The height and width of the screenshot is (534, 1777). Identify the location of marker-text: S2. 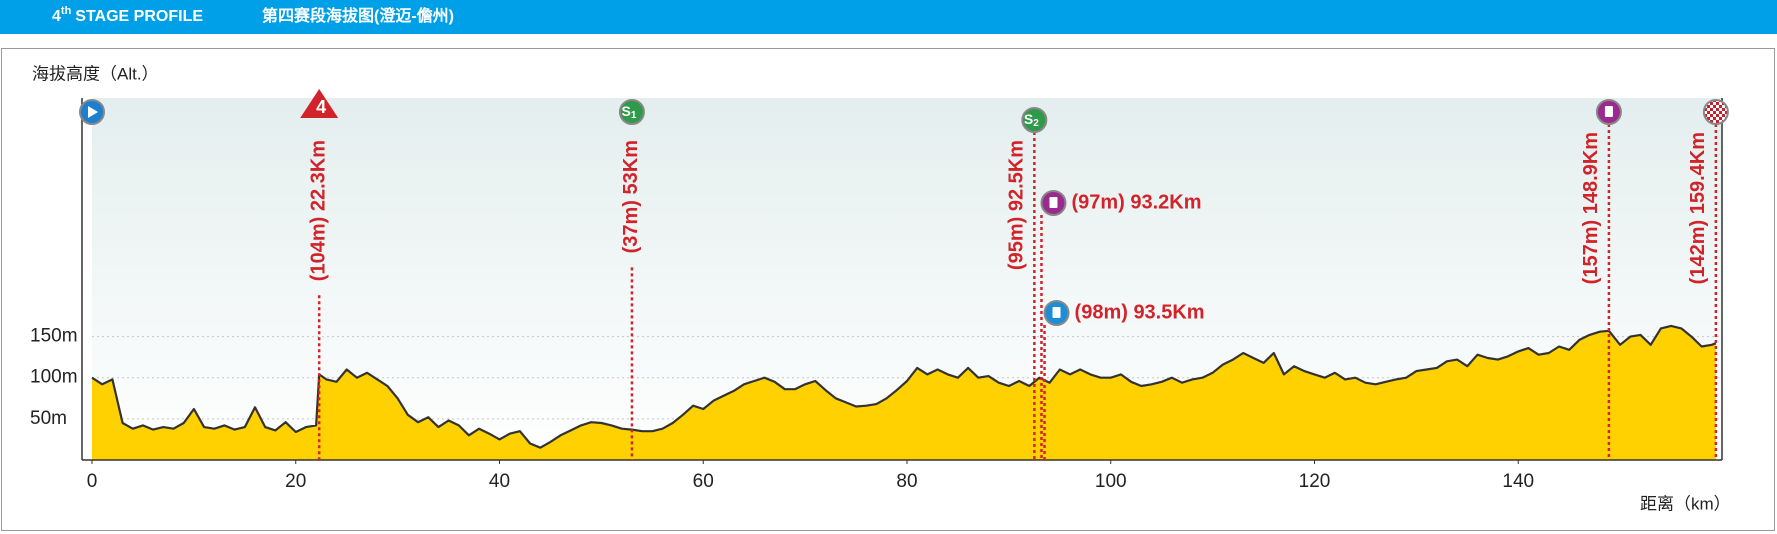
(1031, 120).